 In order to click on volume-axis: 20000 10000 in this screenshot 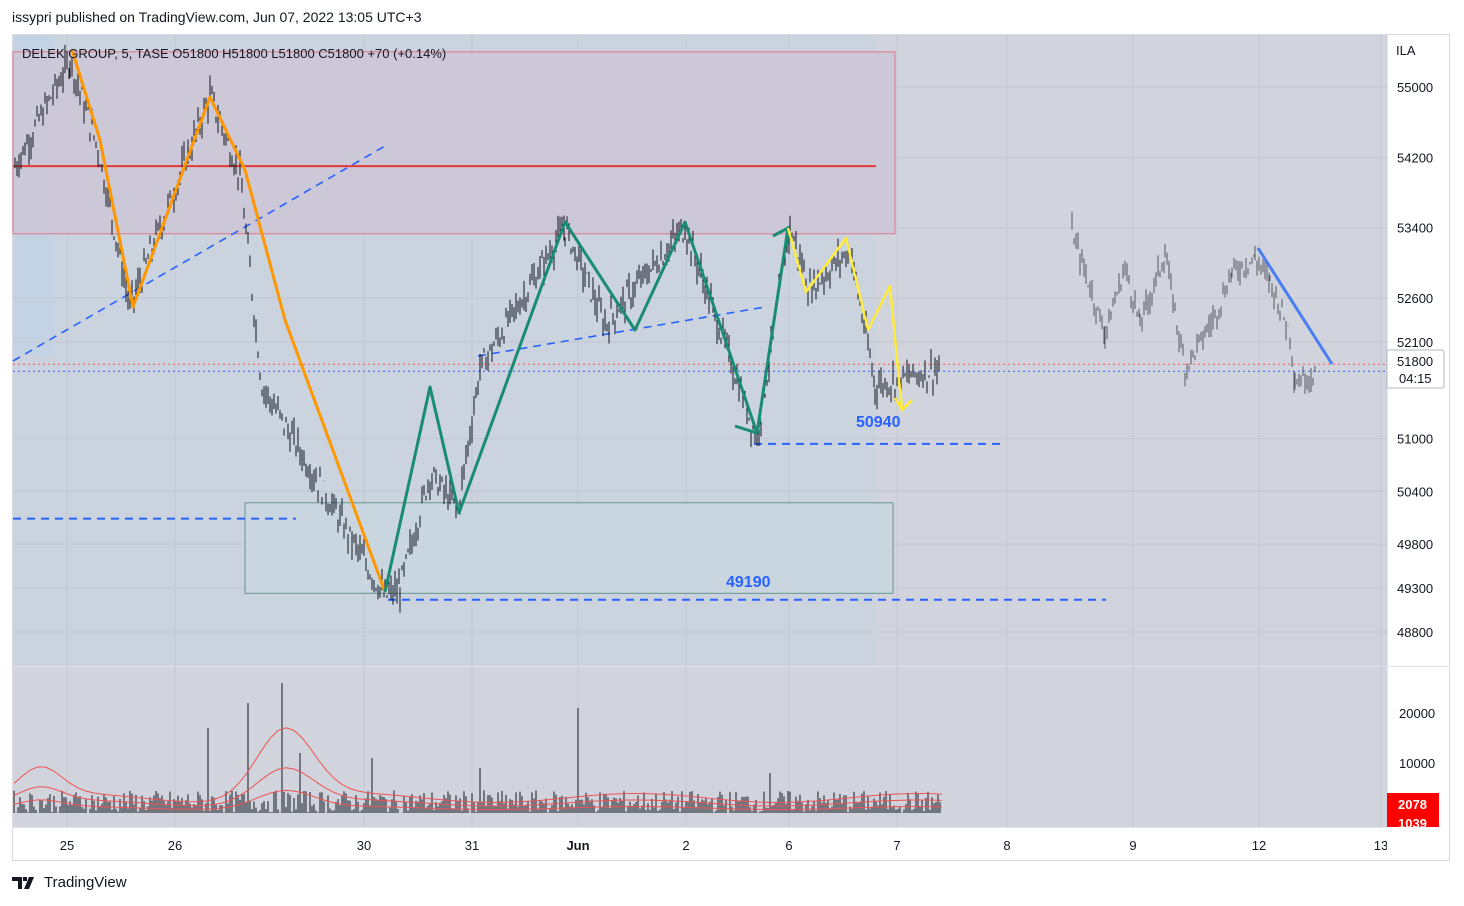, I will do `click(1417, 738)`.